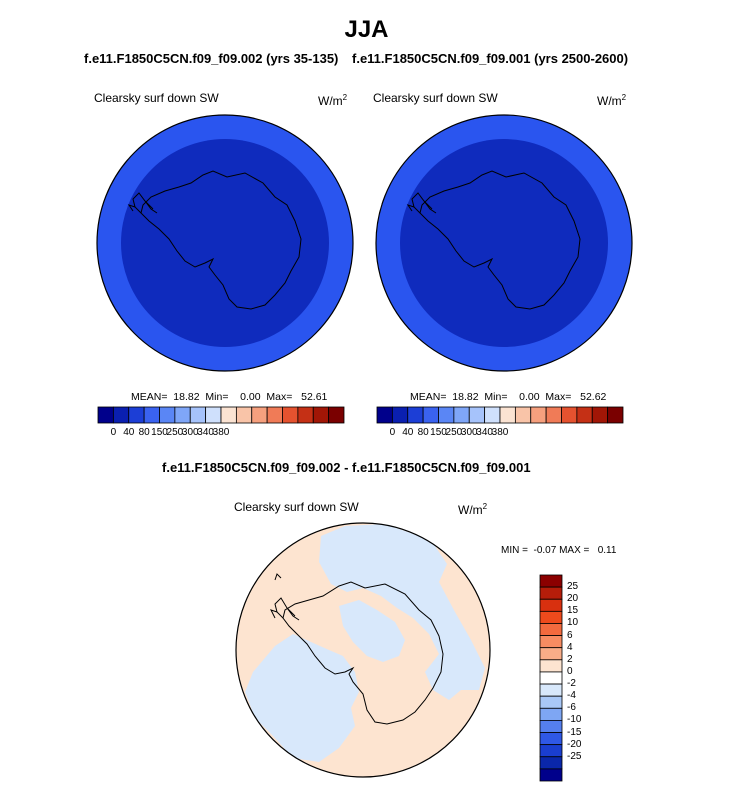 The image size is (733, 788). Describe the element at coordinates (570, 647) in the screenshot. I see `colorbar-tick-label: 4` at that location.